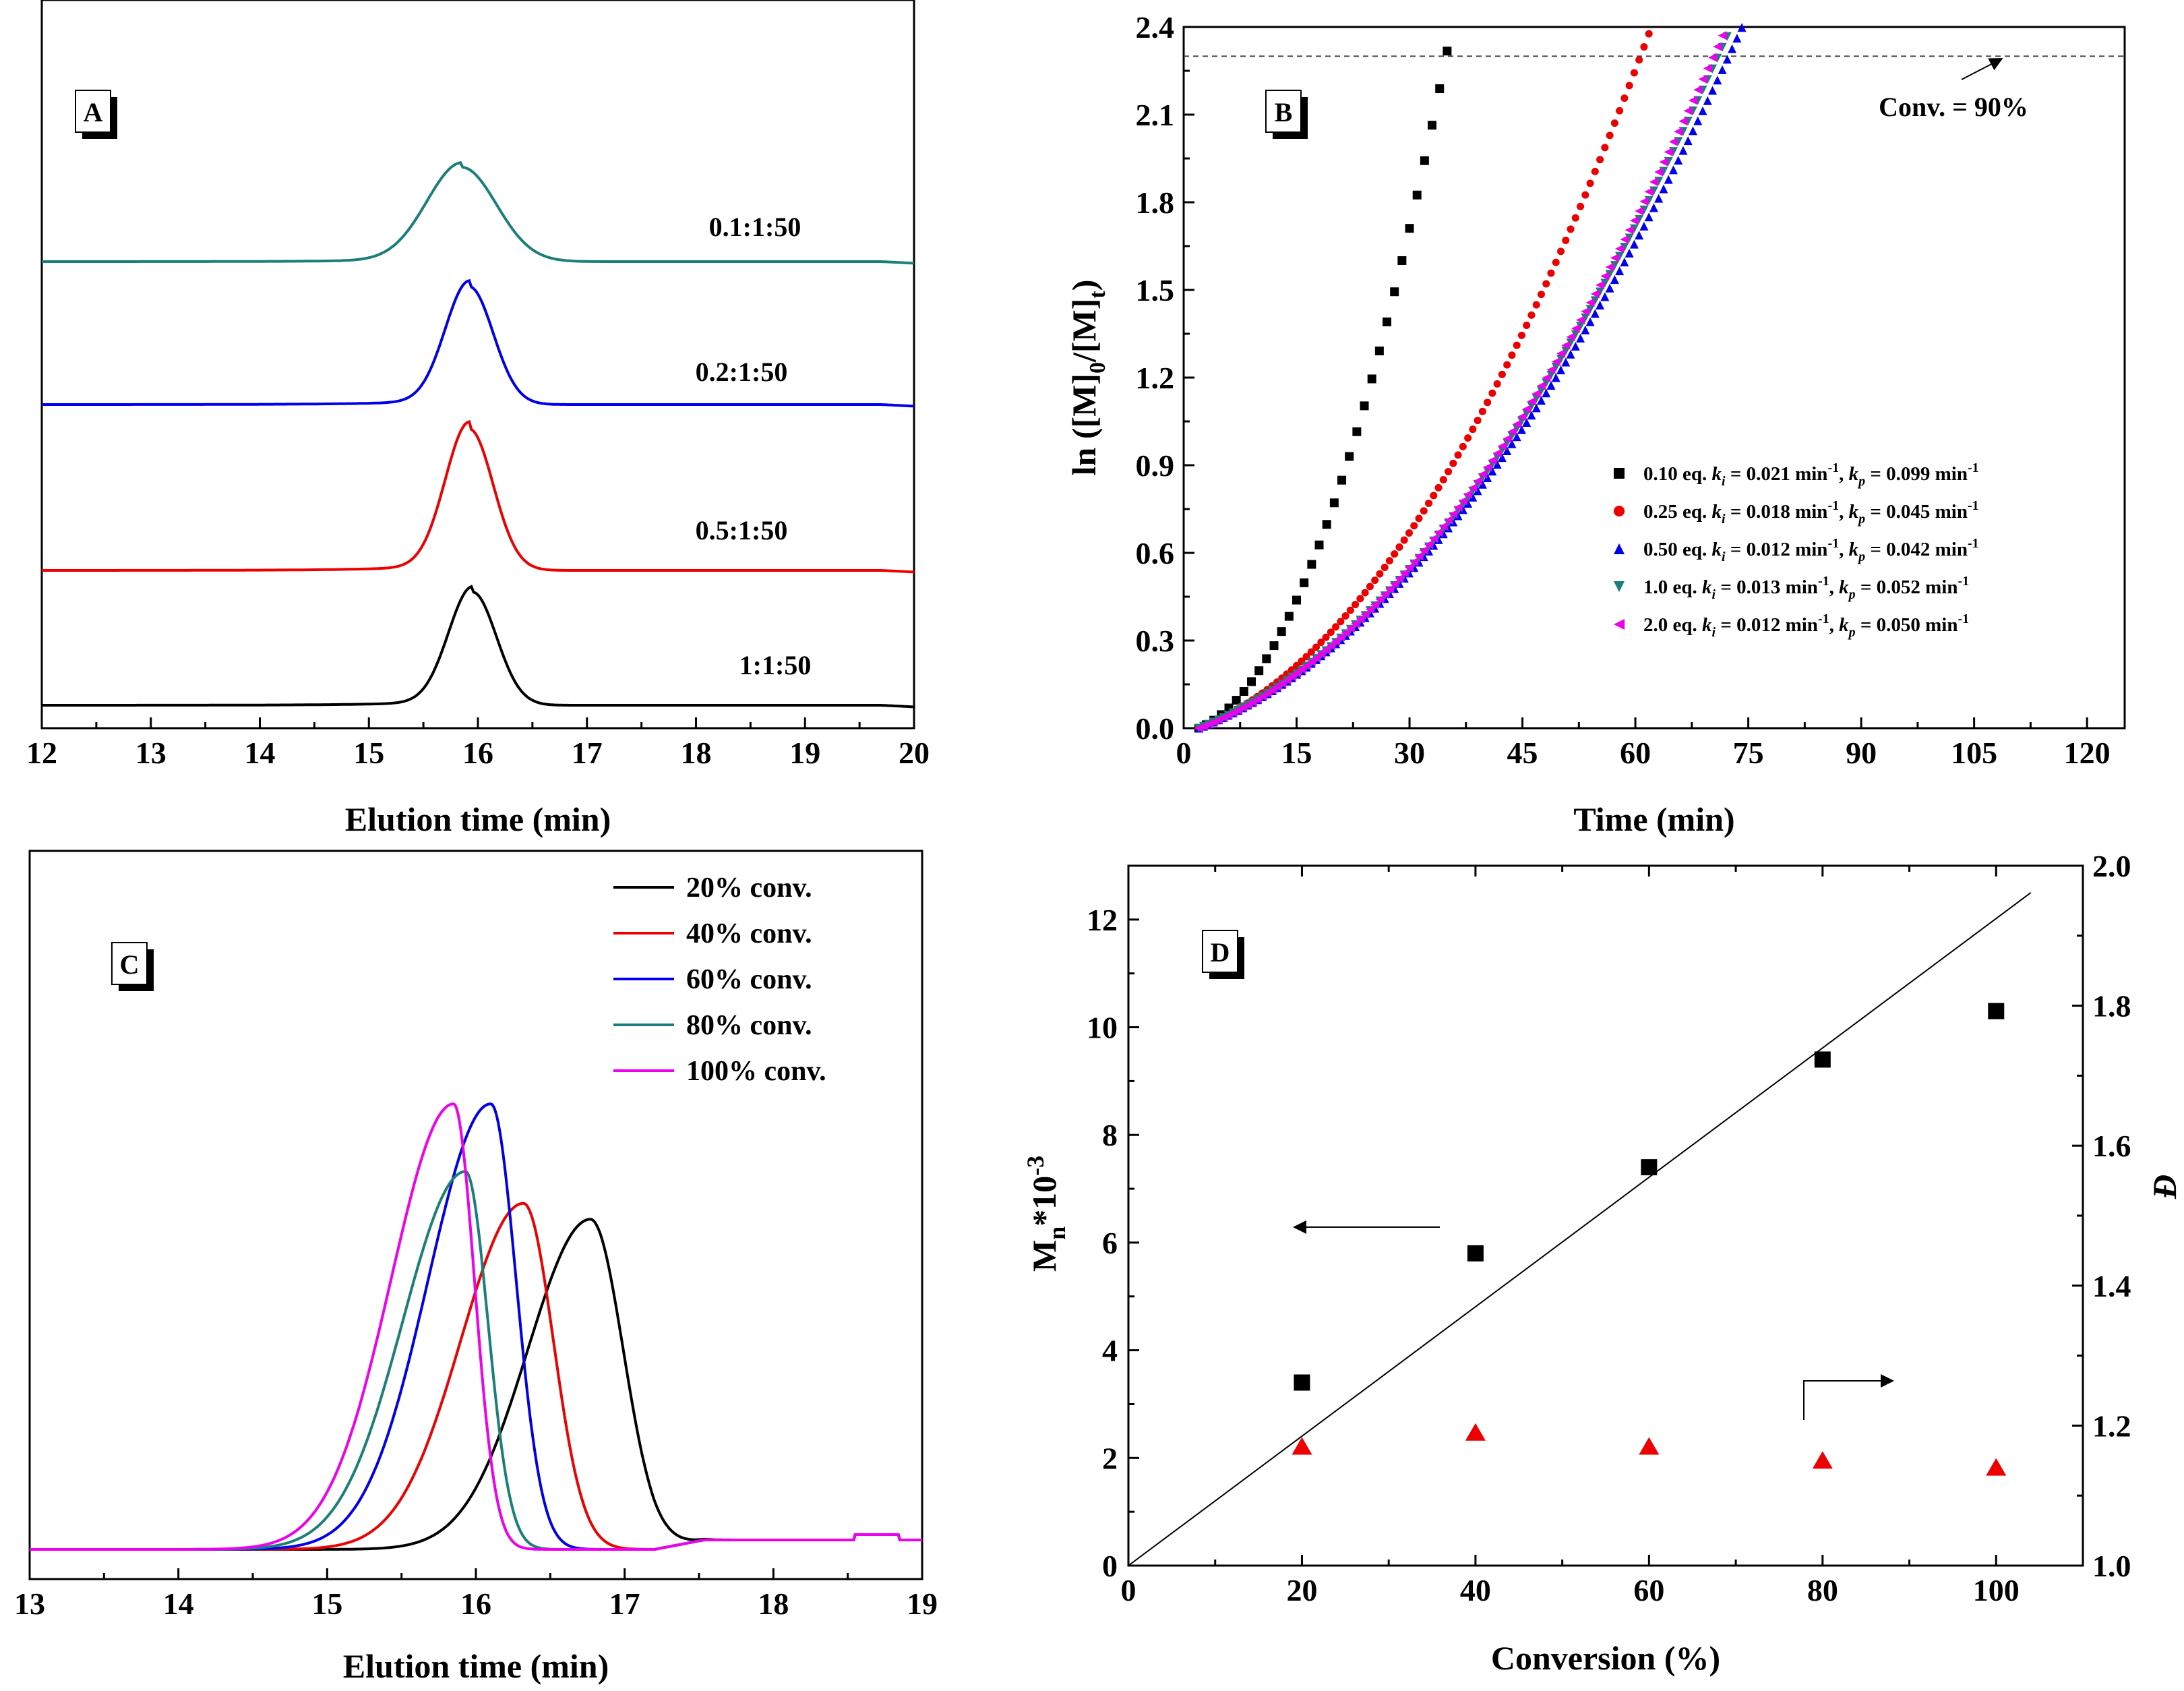 This screenshot has width=2184, height=1691. What do you see at coordinates (1907, 587) in the screenshot?
I see `legend-val: = 0.052 min` at bounding box center [1907, 587].